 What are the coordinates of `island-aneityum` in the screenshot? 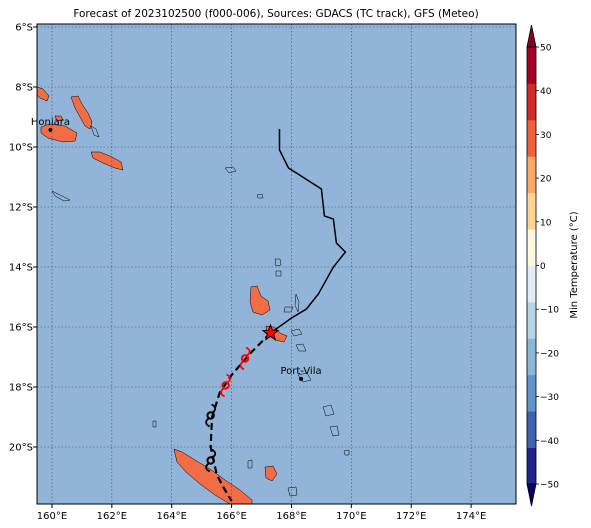 It's located at (346, 452).